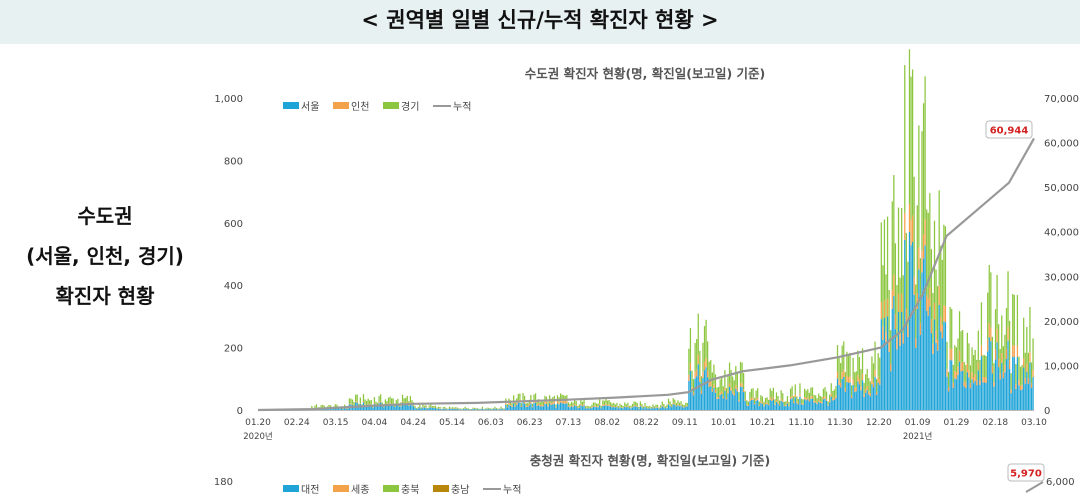  What do you see at coordinates (375, 423) in the screenshot?
I see `x-tick-label: 04.04` at bounding box center [375, 423].